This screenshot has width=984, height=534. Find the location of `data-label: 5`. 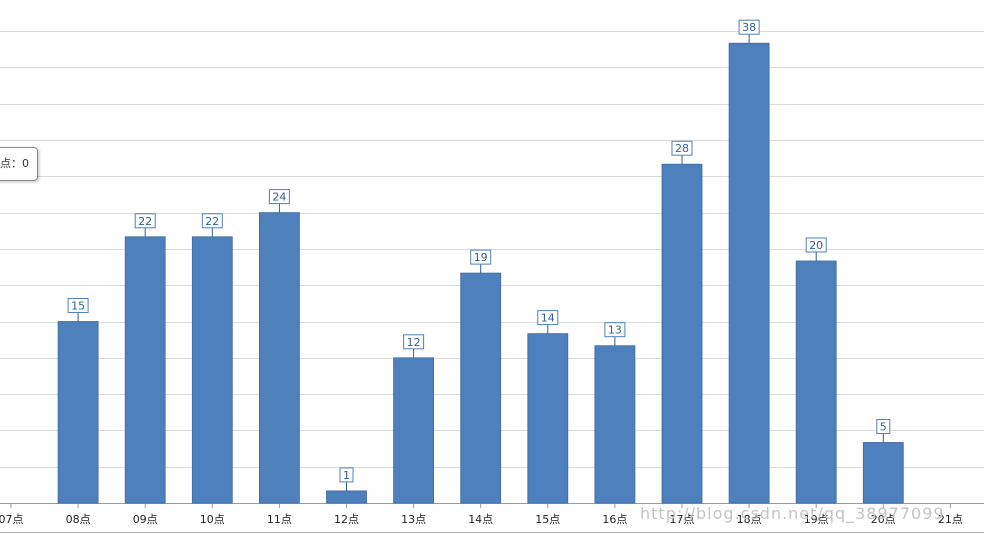

data-label: 5 is located at coordinates (883, 427).